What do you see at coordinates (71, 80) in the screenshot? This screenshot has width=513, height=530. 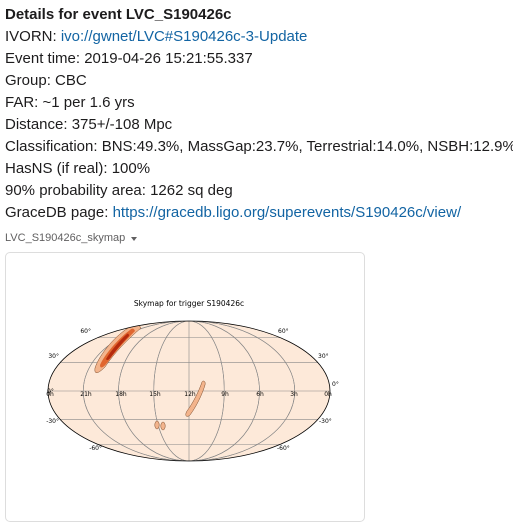 I see `group-value: CBC` at bounding box center [71, 80].